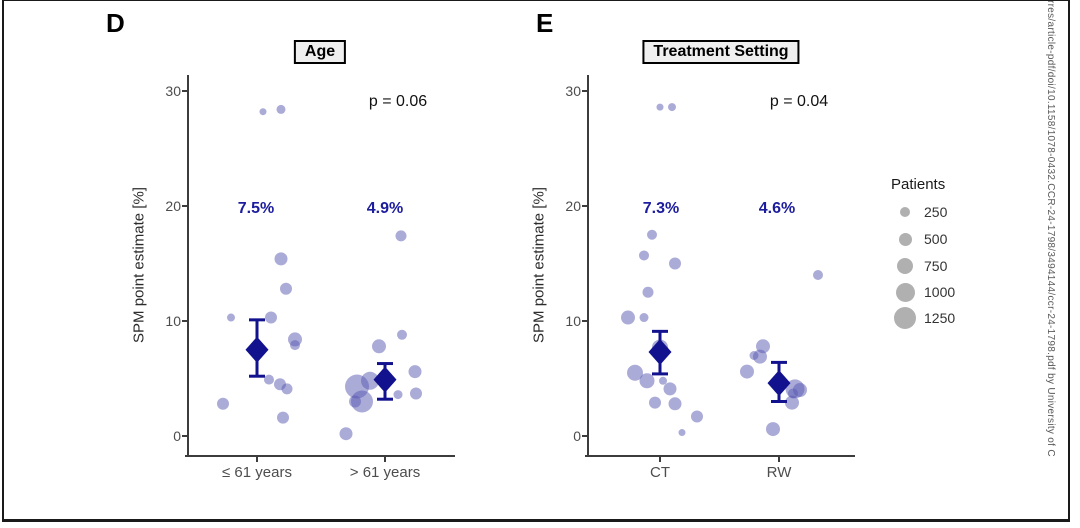 This screenshot has height=528, width=1080. What do you see at coordinates (905, 292) in the screenshot?
I see `legend-circle-1000-icon` at bounding box center [905, 292].